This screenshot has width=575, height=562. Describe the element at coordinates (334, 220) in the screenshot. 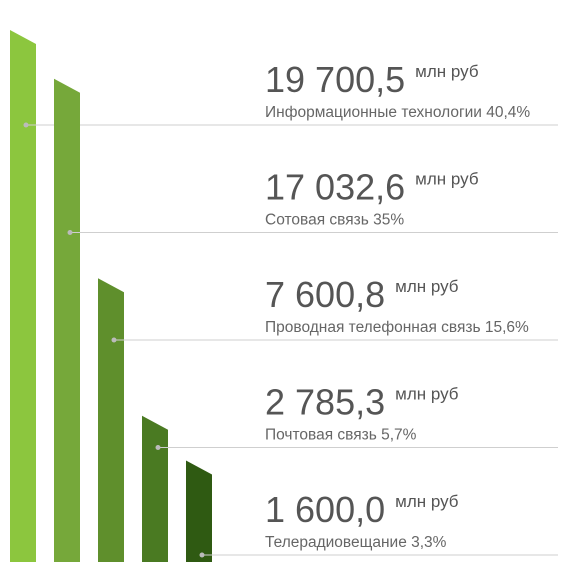

I see `category-label: Сотовая связь 35%` at that location.